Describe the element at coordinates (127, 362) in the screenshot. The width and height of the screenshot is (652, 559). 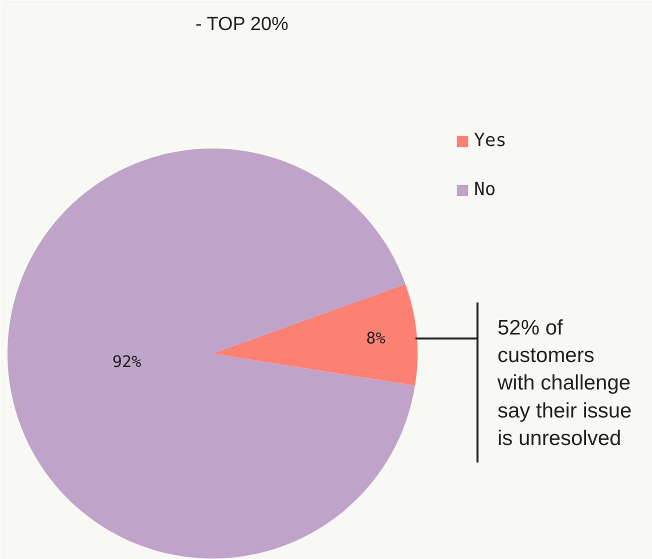
I see `data-label: 92%` at that location.